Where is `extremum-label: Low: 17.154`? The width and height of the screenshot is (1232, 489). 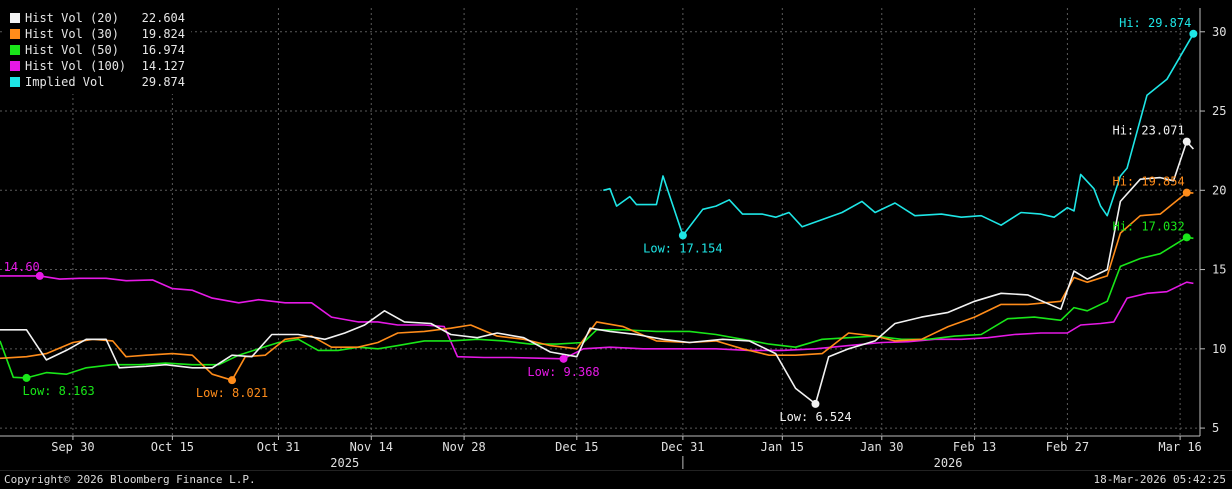
extremum-label: Low: 17.154 is located at coordinates (682, 248).